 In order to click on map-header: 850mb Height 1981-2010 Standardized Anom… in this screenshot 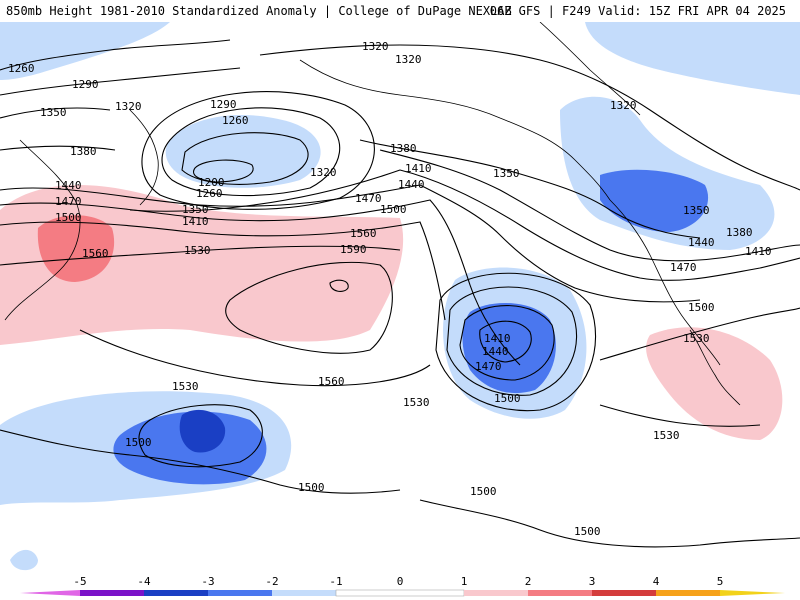, I will do `click(400, 11)`.